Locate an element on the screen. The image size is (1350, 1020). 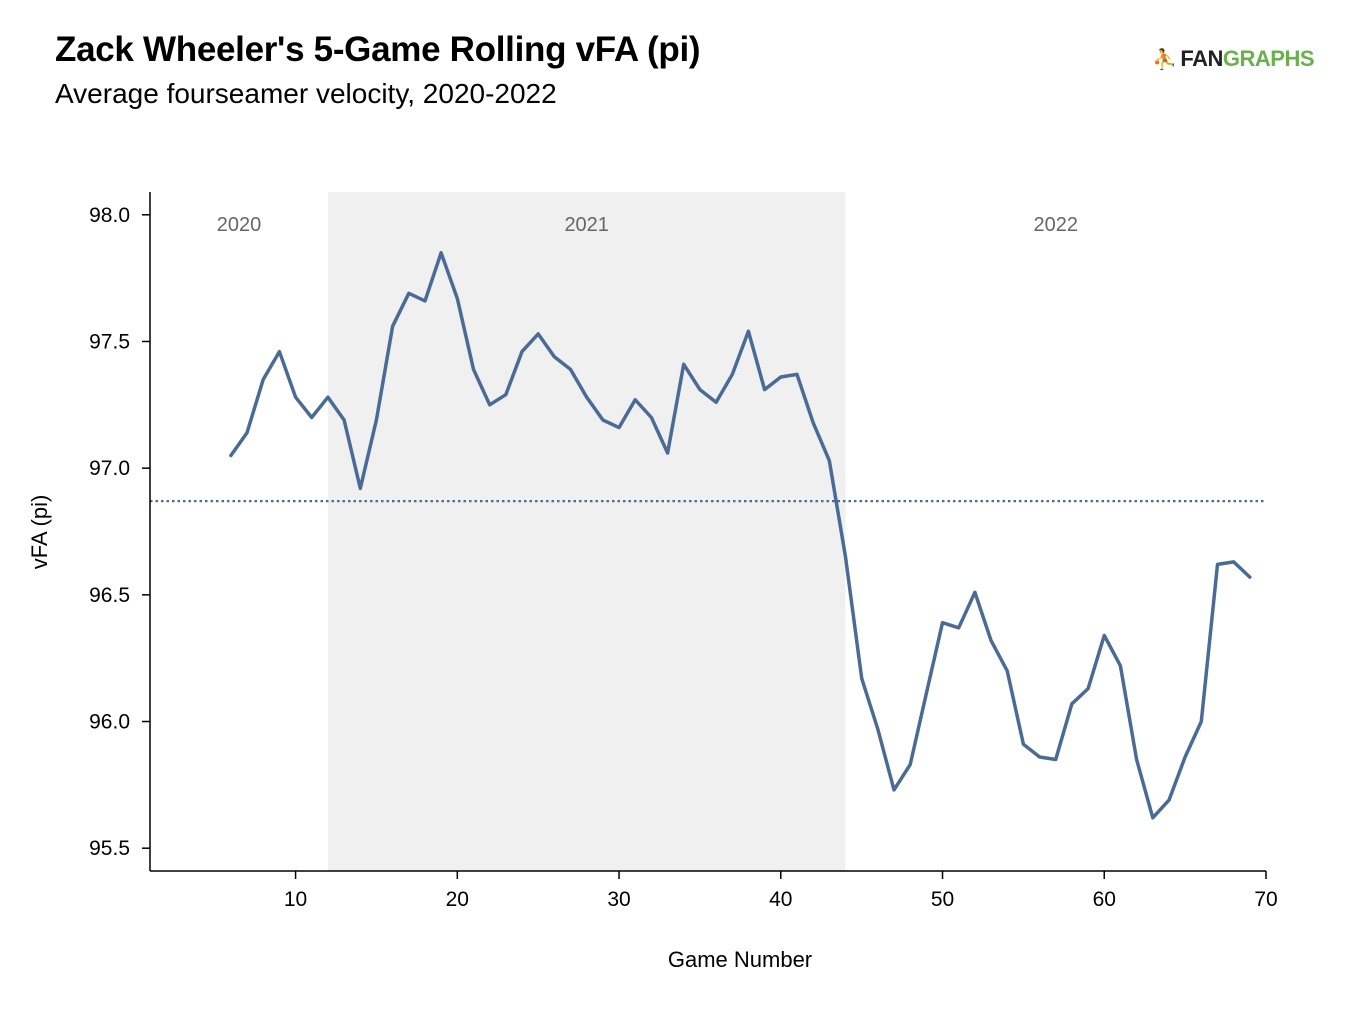
x-tick-label: 10 is located at coordinates (295, 899).